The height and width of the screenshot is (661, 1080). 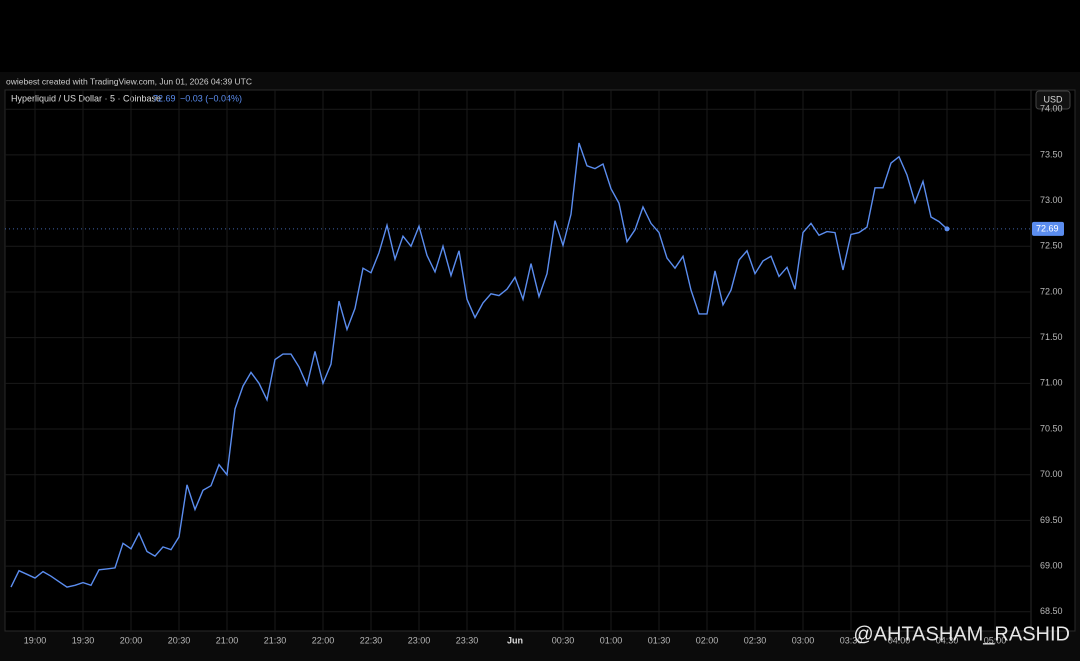 What do you see at coordinates (563, 640) in the screenshot?
I see `x-tick-label: 00:30` at bounding box center [563, 640].